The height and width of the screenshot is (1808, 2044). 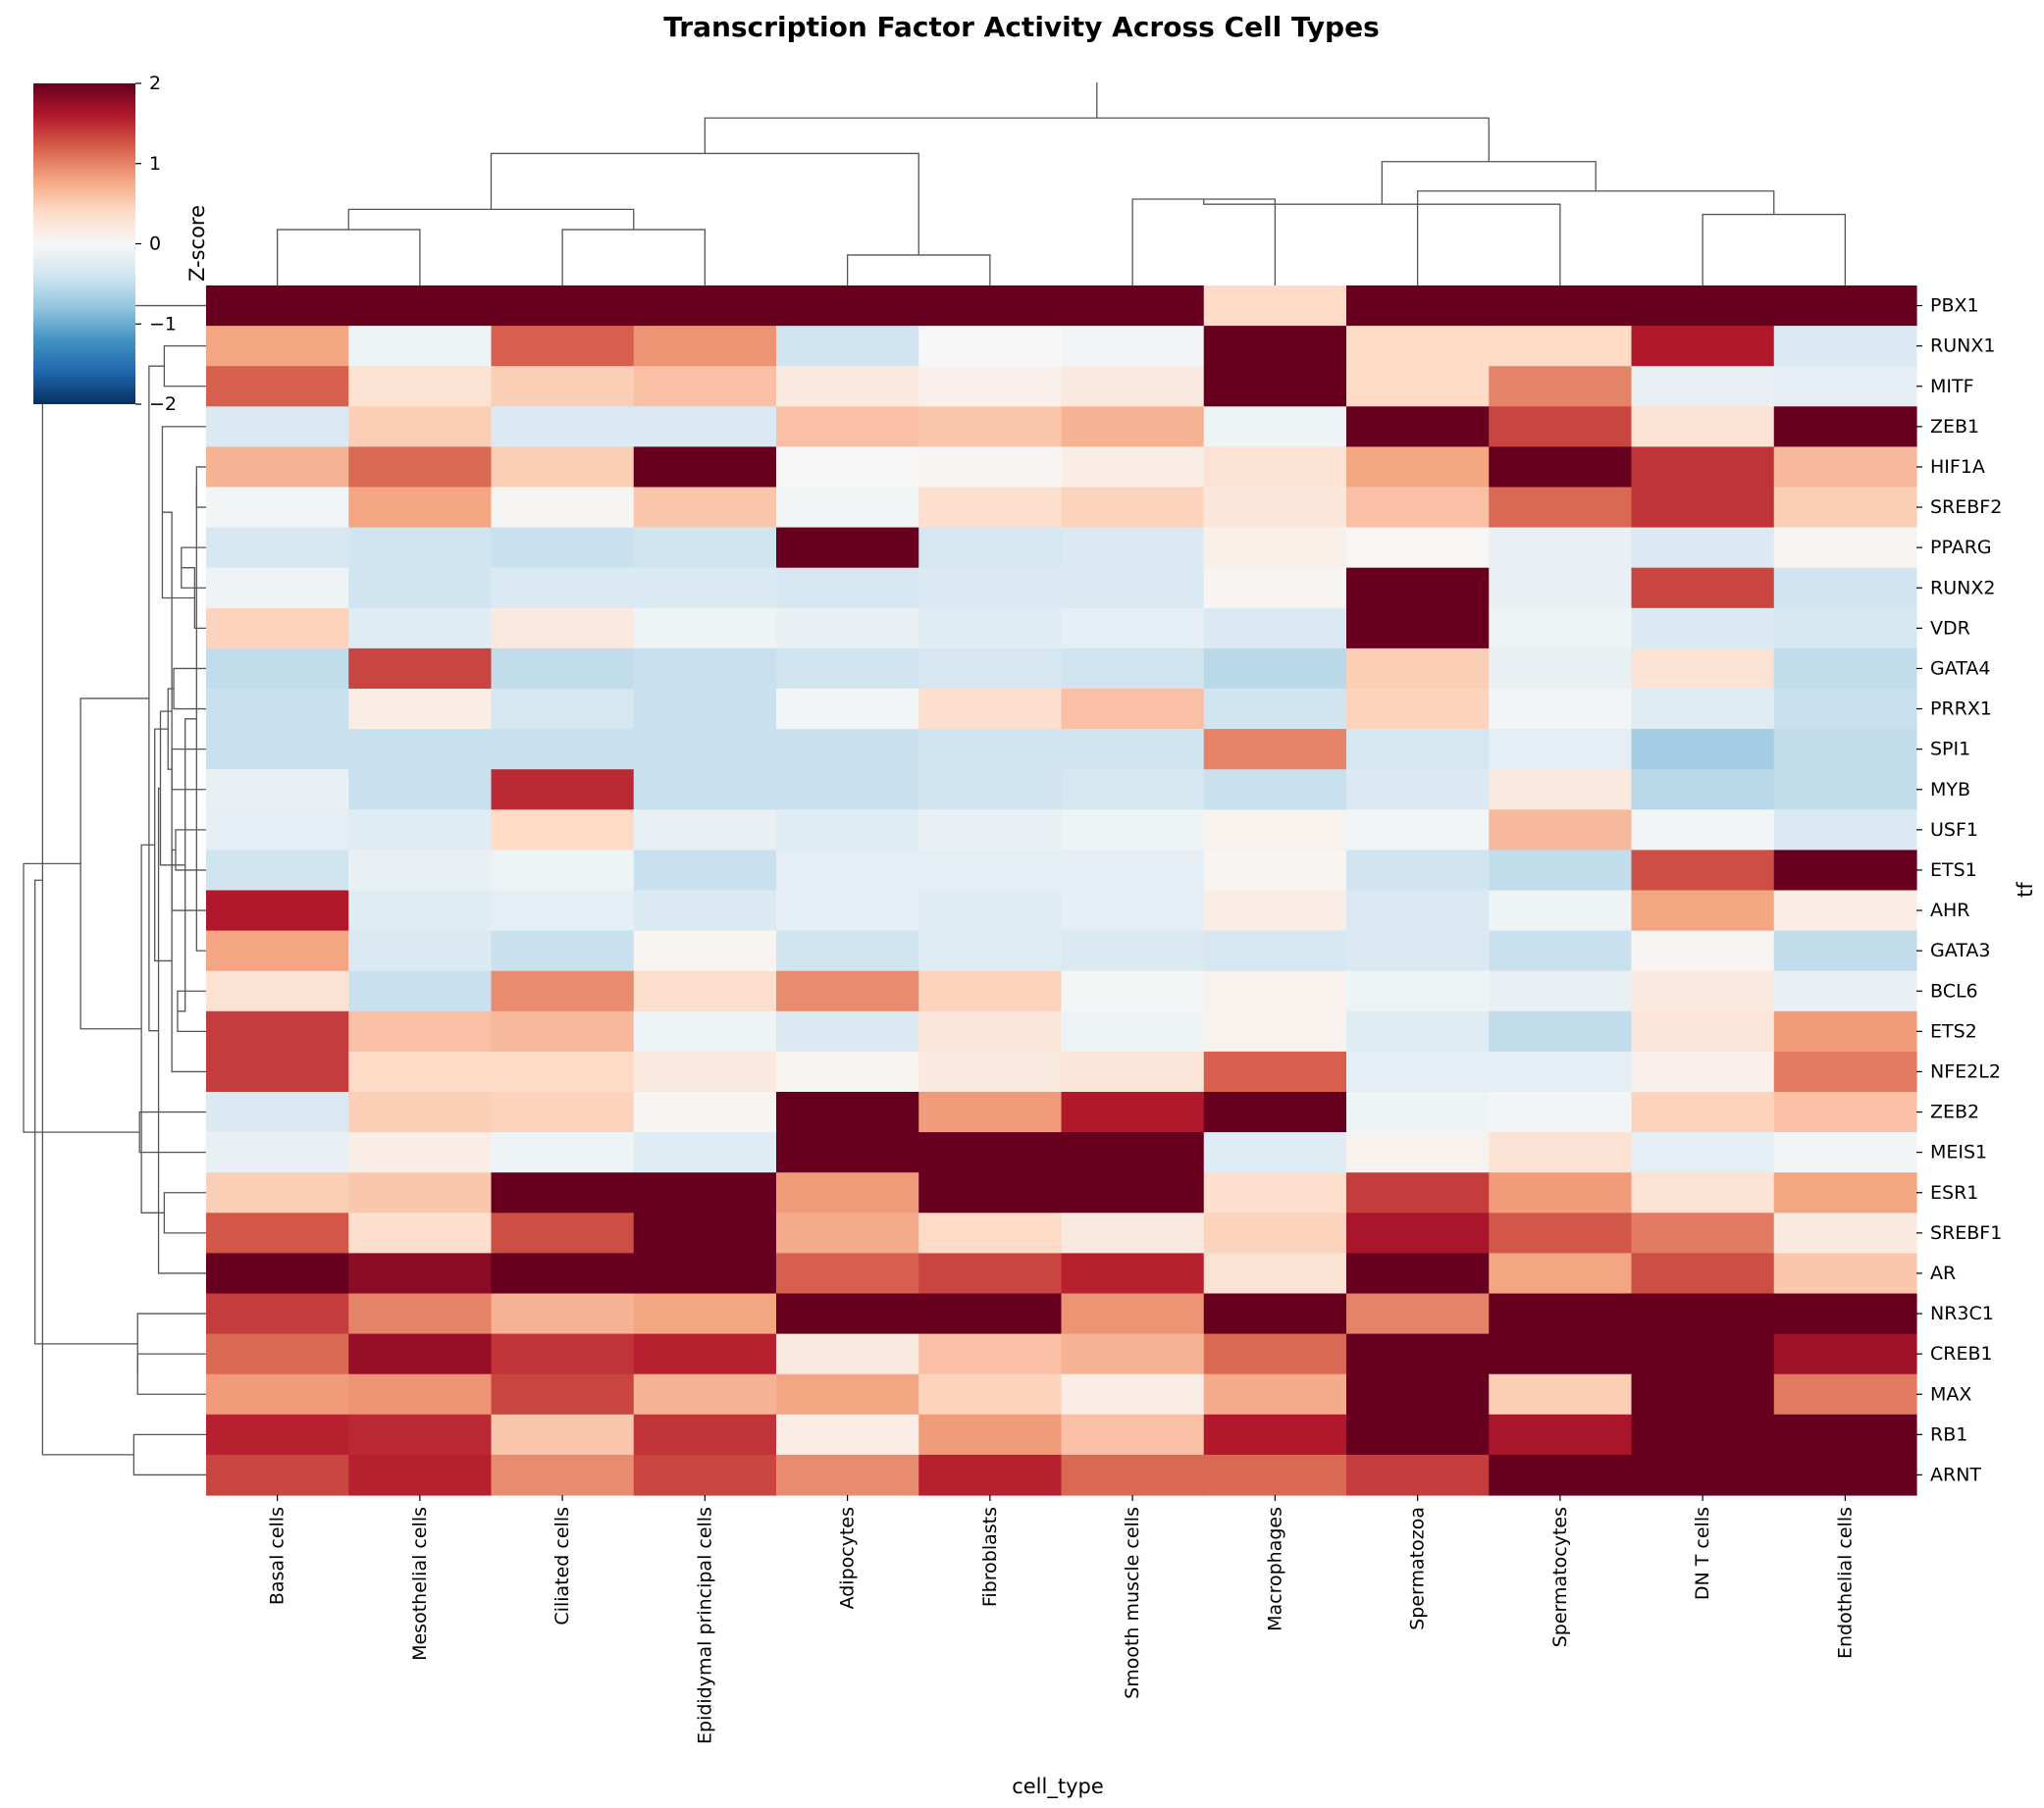 What do you see at coordinates (114, 890) in the screenshot?
I see `row-dendrogram` at bounding box center [114, 890].